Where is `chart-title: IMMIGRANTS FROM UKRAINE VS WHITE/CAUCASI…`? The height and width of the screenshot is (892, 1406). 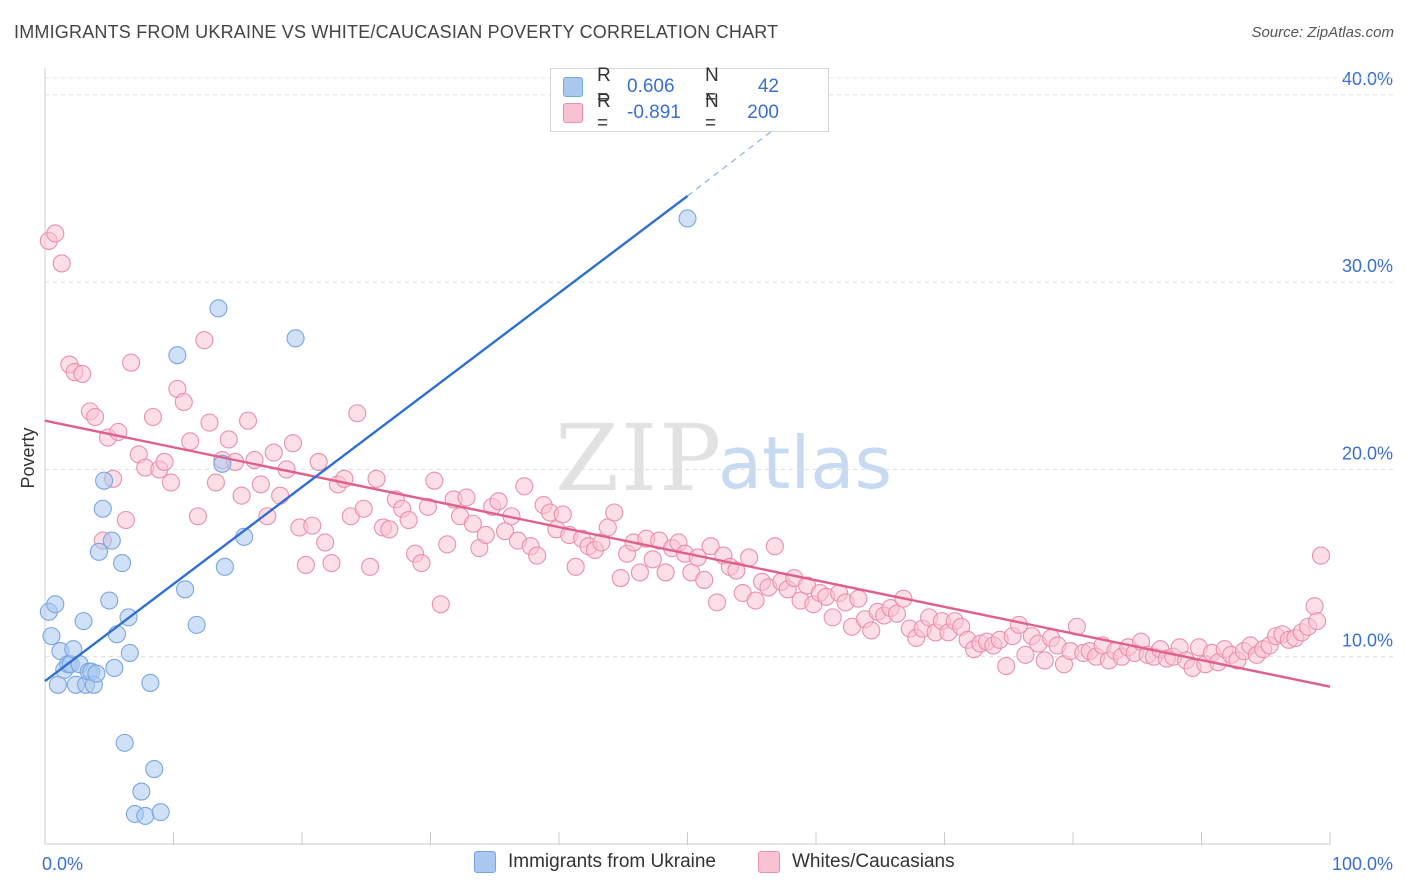
chart-title: IMMIGRANTS FROM UKRAINE VS WHITE/CAUCASI… is located at coordinates (396, 32).